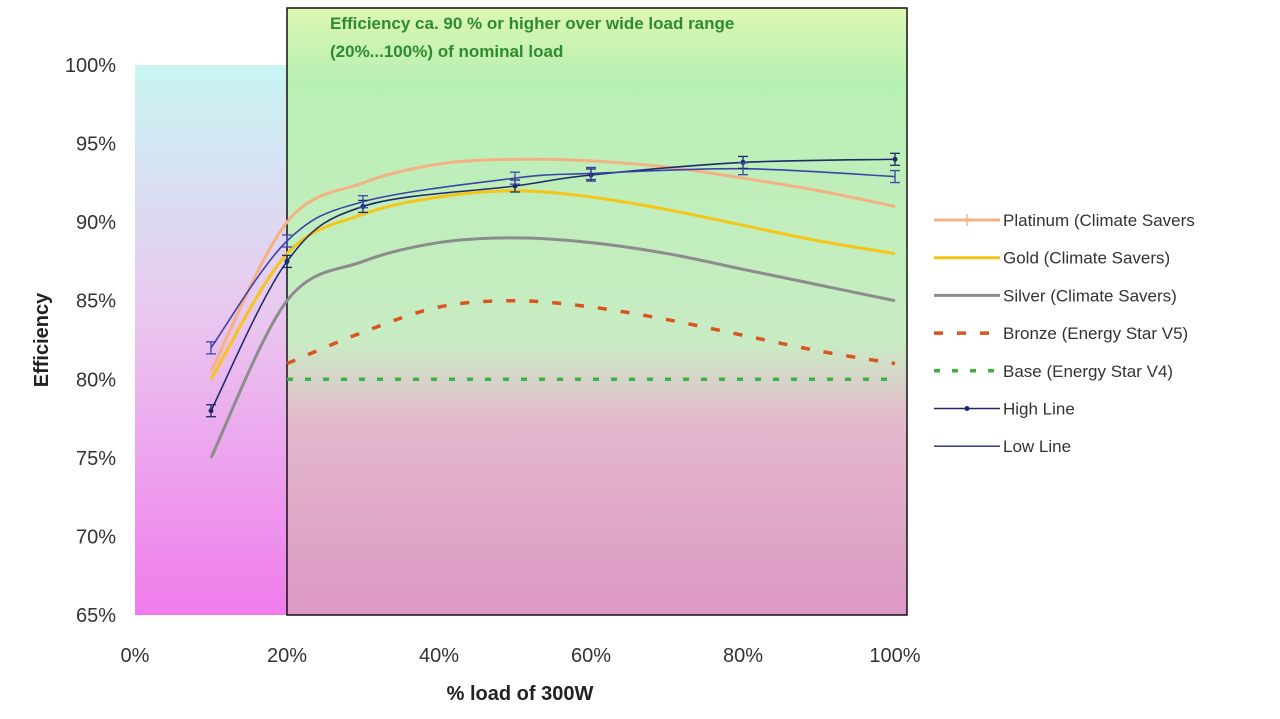 The image size is (1280, 719). I want to click on legend-item: Base (Energy Star V4), so click(1053, 371).